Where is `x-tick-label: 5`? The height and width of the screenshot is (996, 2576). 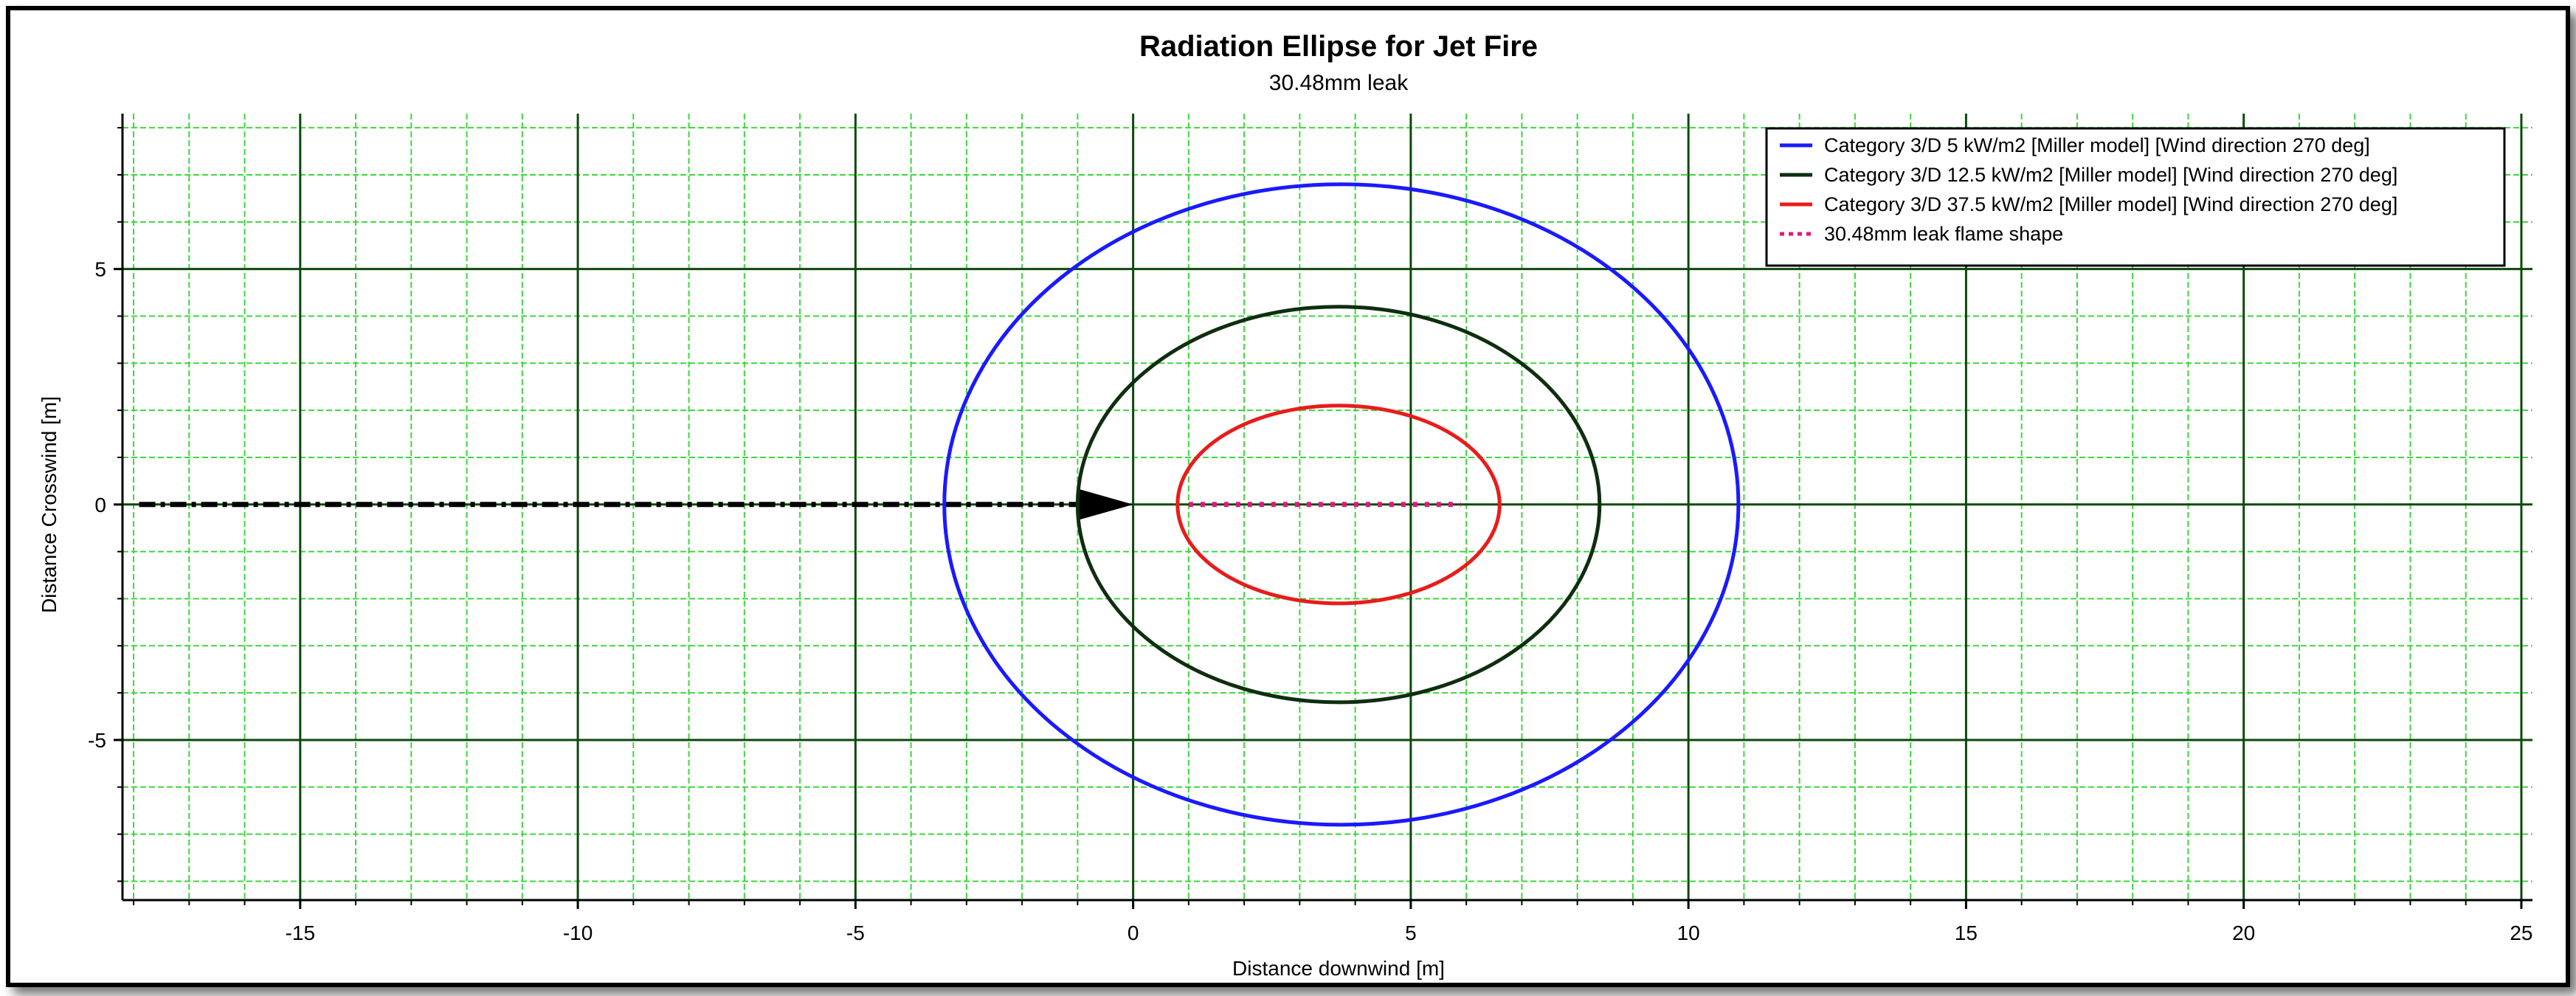
x-tick-label: 5 is located at coordinates (1411, 932).